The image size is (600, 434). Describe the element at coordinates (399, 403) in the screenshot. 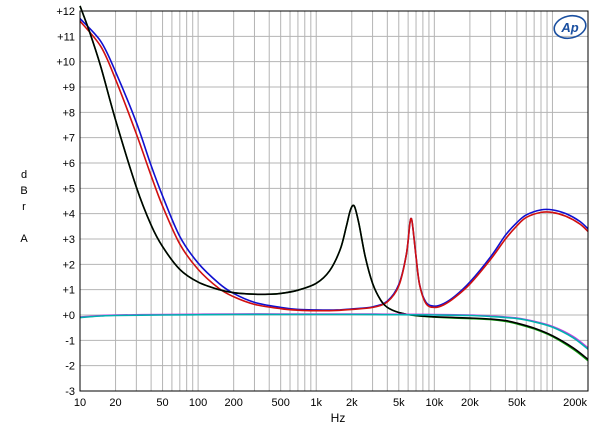

I see `x-tick-label: 5k` at that location.